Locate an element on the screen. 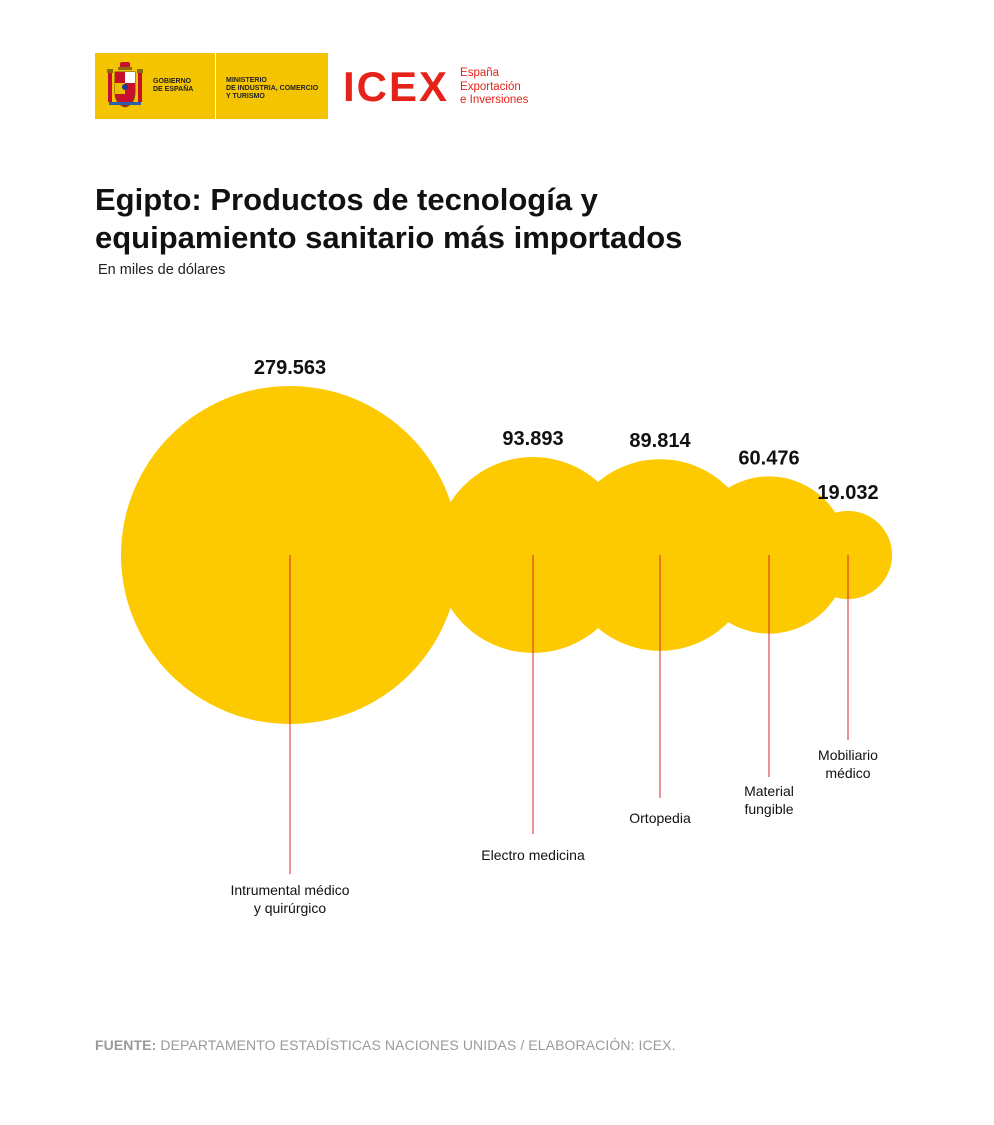  value-label-0: 279.563 is located at coordinates (290, 368).